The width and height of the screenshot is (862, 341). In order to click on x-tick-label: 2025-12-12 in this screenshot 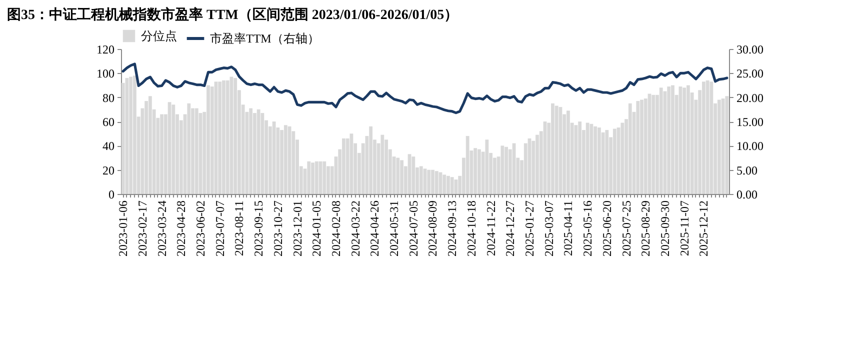, I will do `click(703, 228)`.